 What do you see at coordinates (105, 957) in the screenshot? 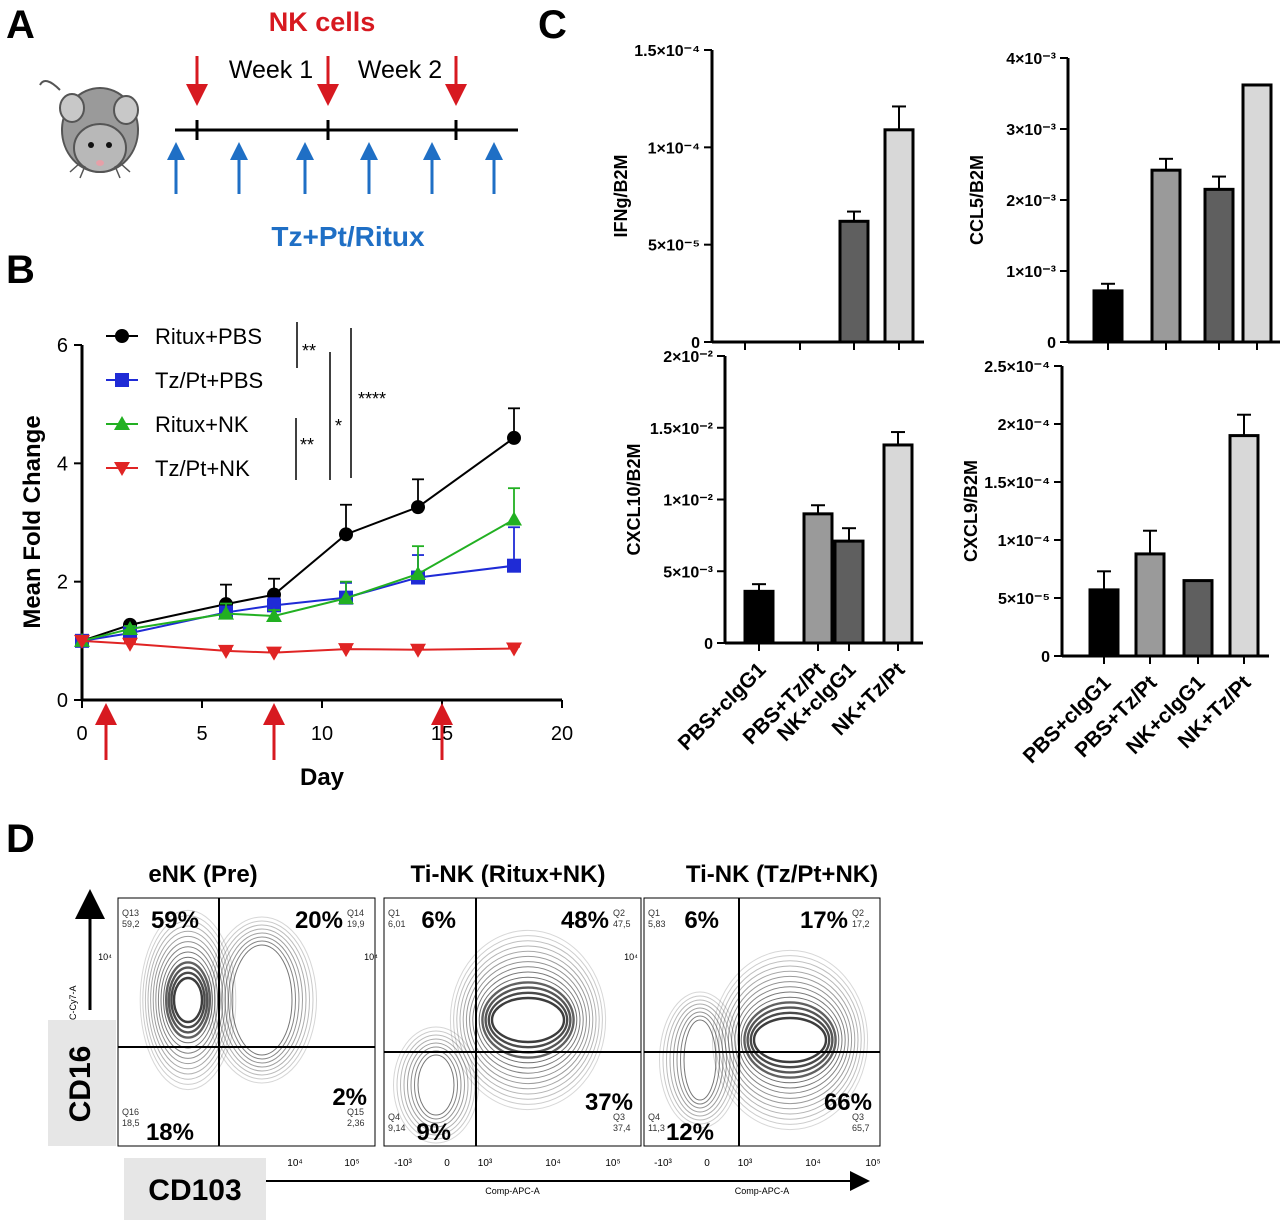
I see `y-tick-label: 10⁴` at bounding box center [105, 957].